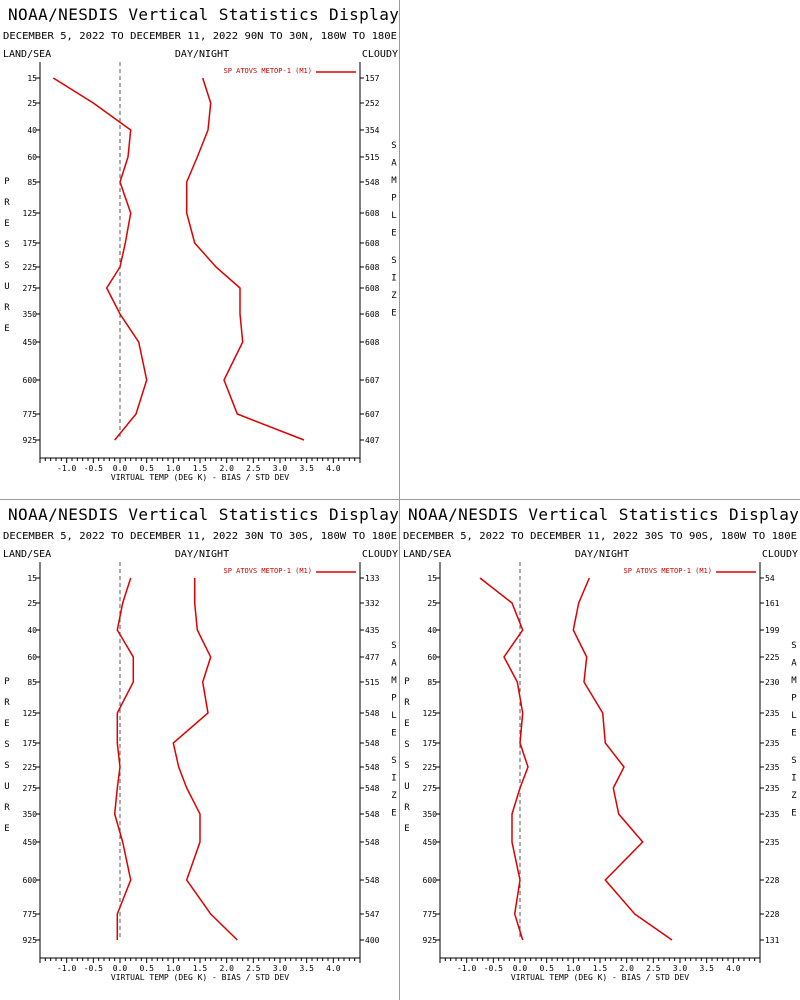  I want to click on sample-size-label: 407, so click(372, 440).